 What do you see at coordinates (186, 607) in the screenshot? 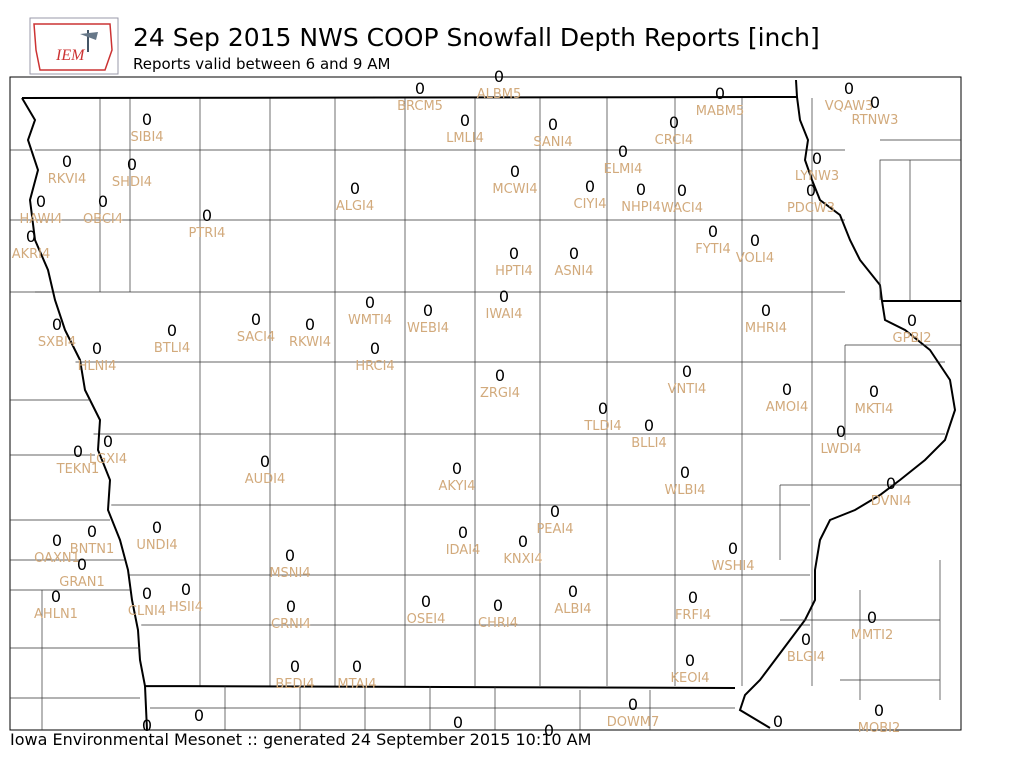
I see `station-id: HSII4` at bounding box center [186, 607].